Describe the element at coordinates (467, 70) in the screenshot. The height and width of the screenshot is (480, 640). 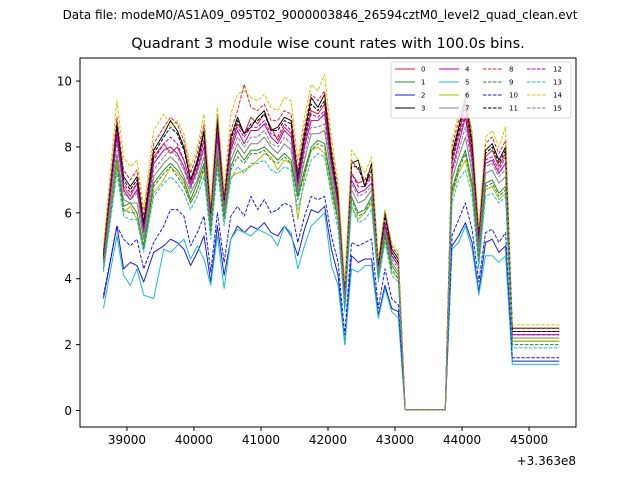
I see `legend-label-4: 4` at that location.